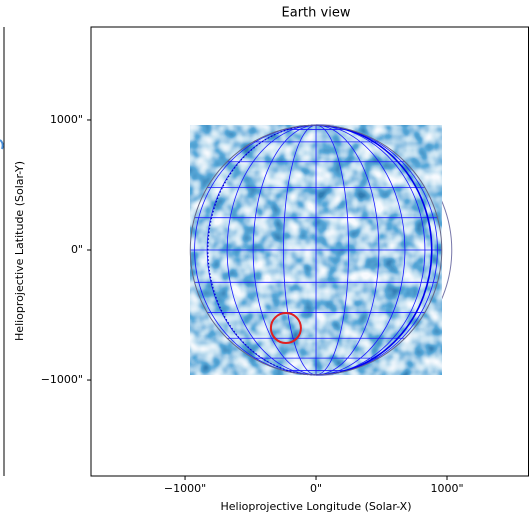  I want to click on limb-dotted, so click(262, 250).